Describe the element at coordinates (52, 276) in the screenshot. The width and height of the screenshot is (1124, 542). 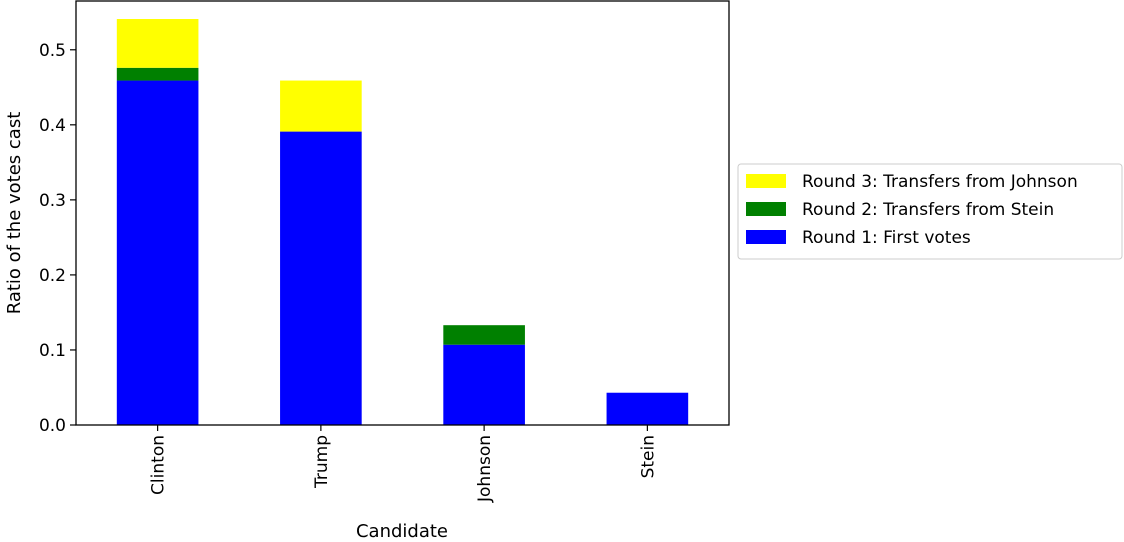
I see `y-tick-label: 0.2` at that location.